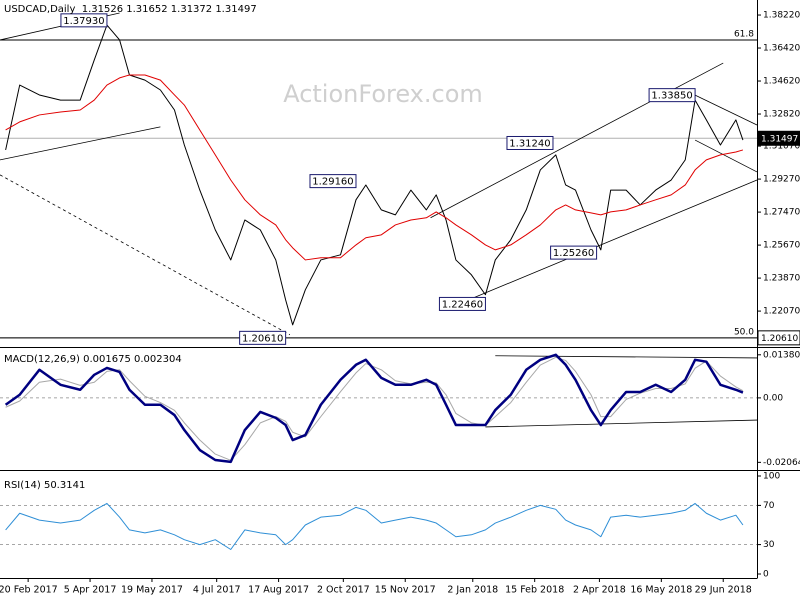 The image size is (800, 600). I want to click on callout-label: 1.25260, so click(573, 253).